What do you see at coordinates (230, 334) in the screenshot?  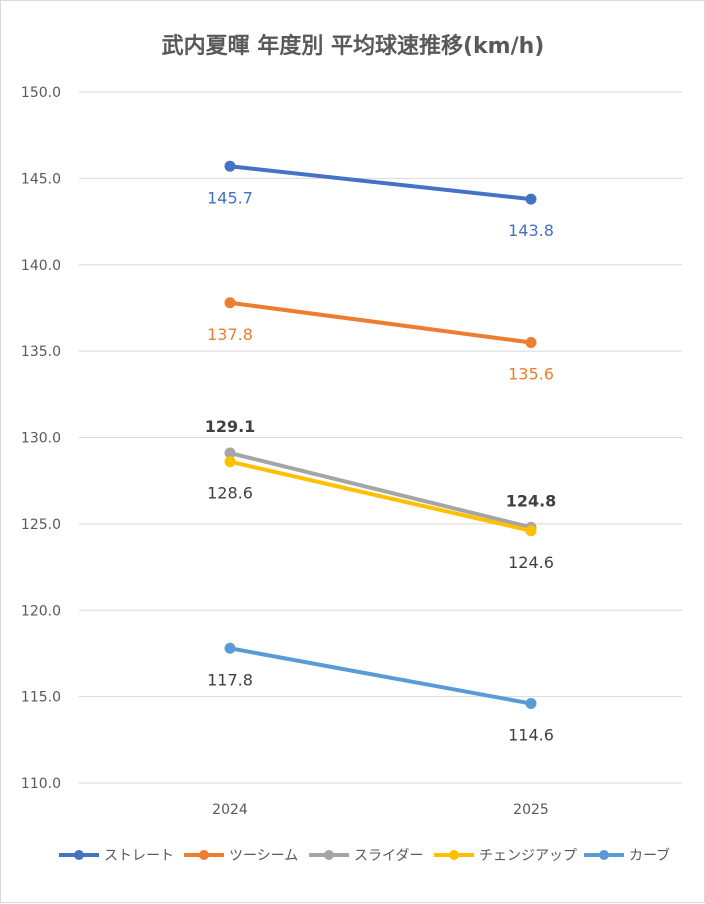 I see `data-label: 137.8` at bounding box center [230, 334].